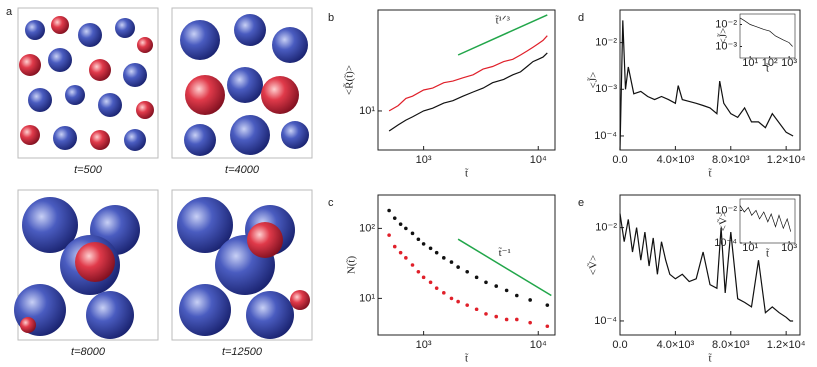 Image resolution: width=817 pixels, height=367 pixels. Describe the element at coordinates (504, 253) in the screenshot. I see `line-annotation: t̃⁻¹` at that location.